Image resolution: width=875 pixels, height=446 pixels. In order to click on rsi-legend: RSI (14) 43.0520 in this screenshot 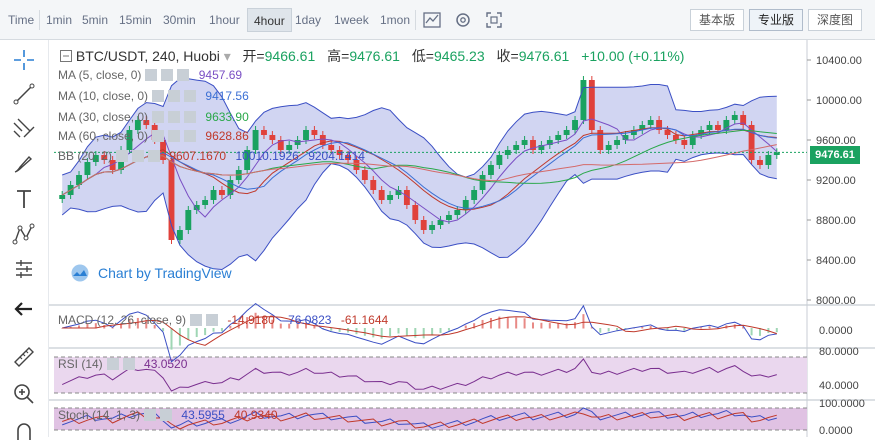, I will do `click(122, 364)`.